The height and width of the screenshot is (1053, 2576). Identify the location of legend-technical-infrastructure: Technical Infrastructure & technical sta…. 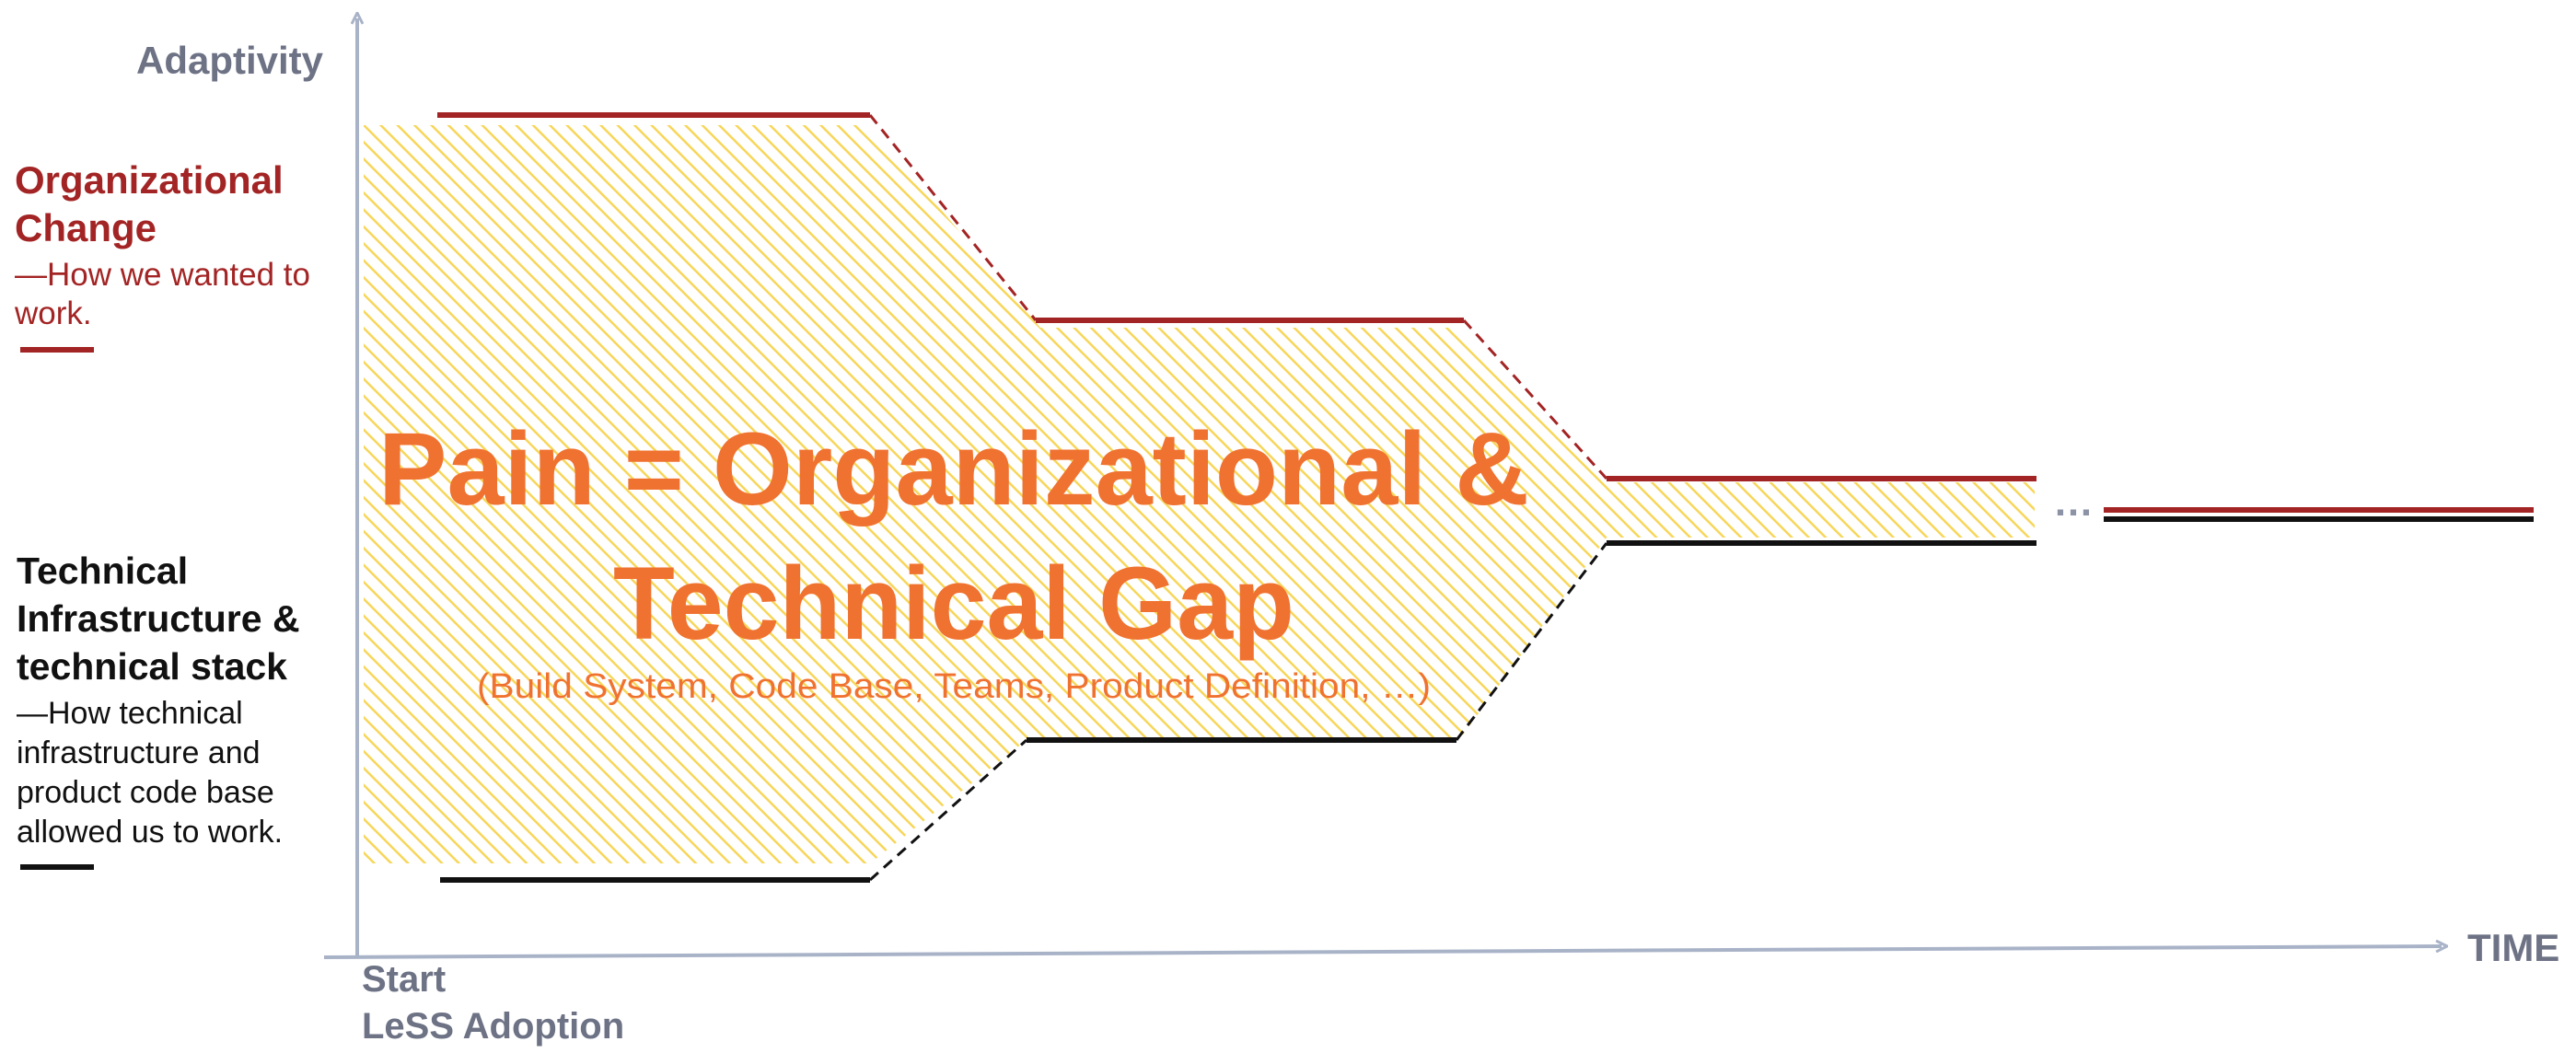
(158, 710).